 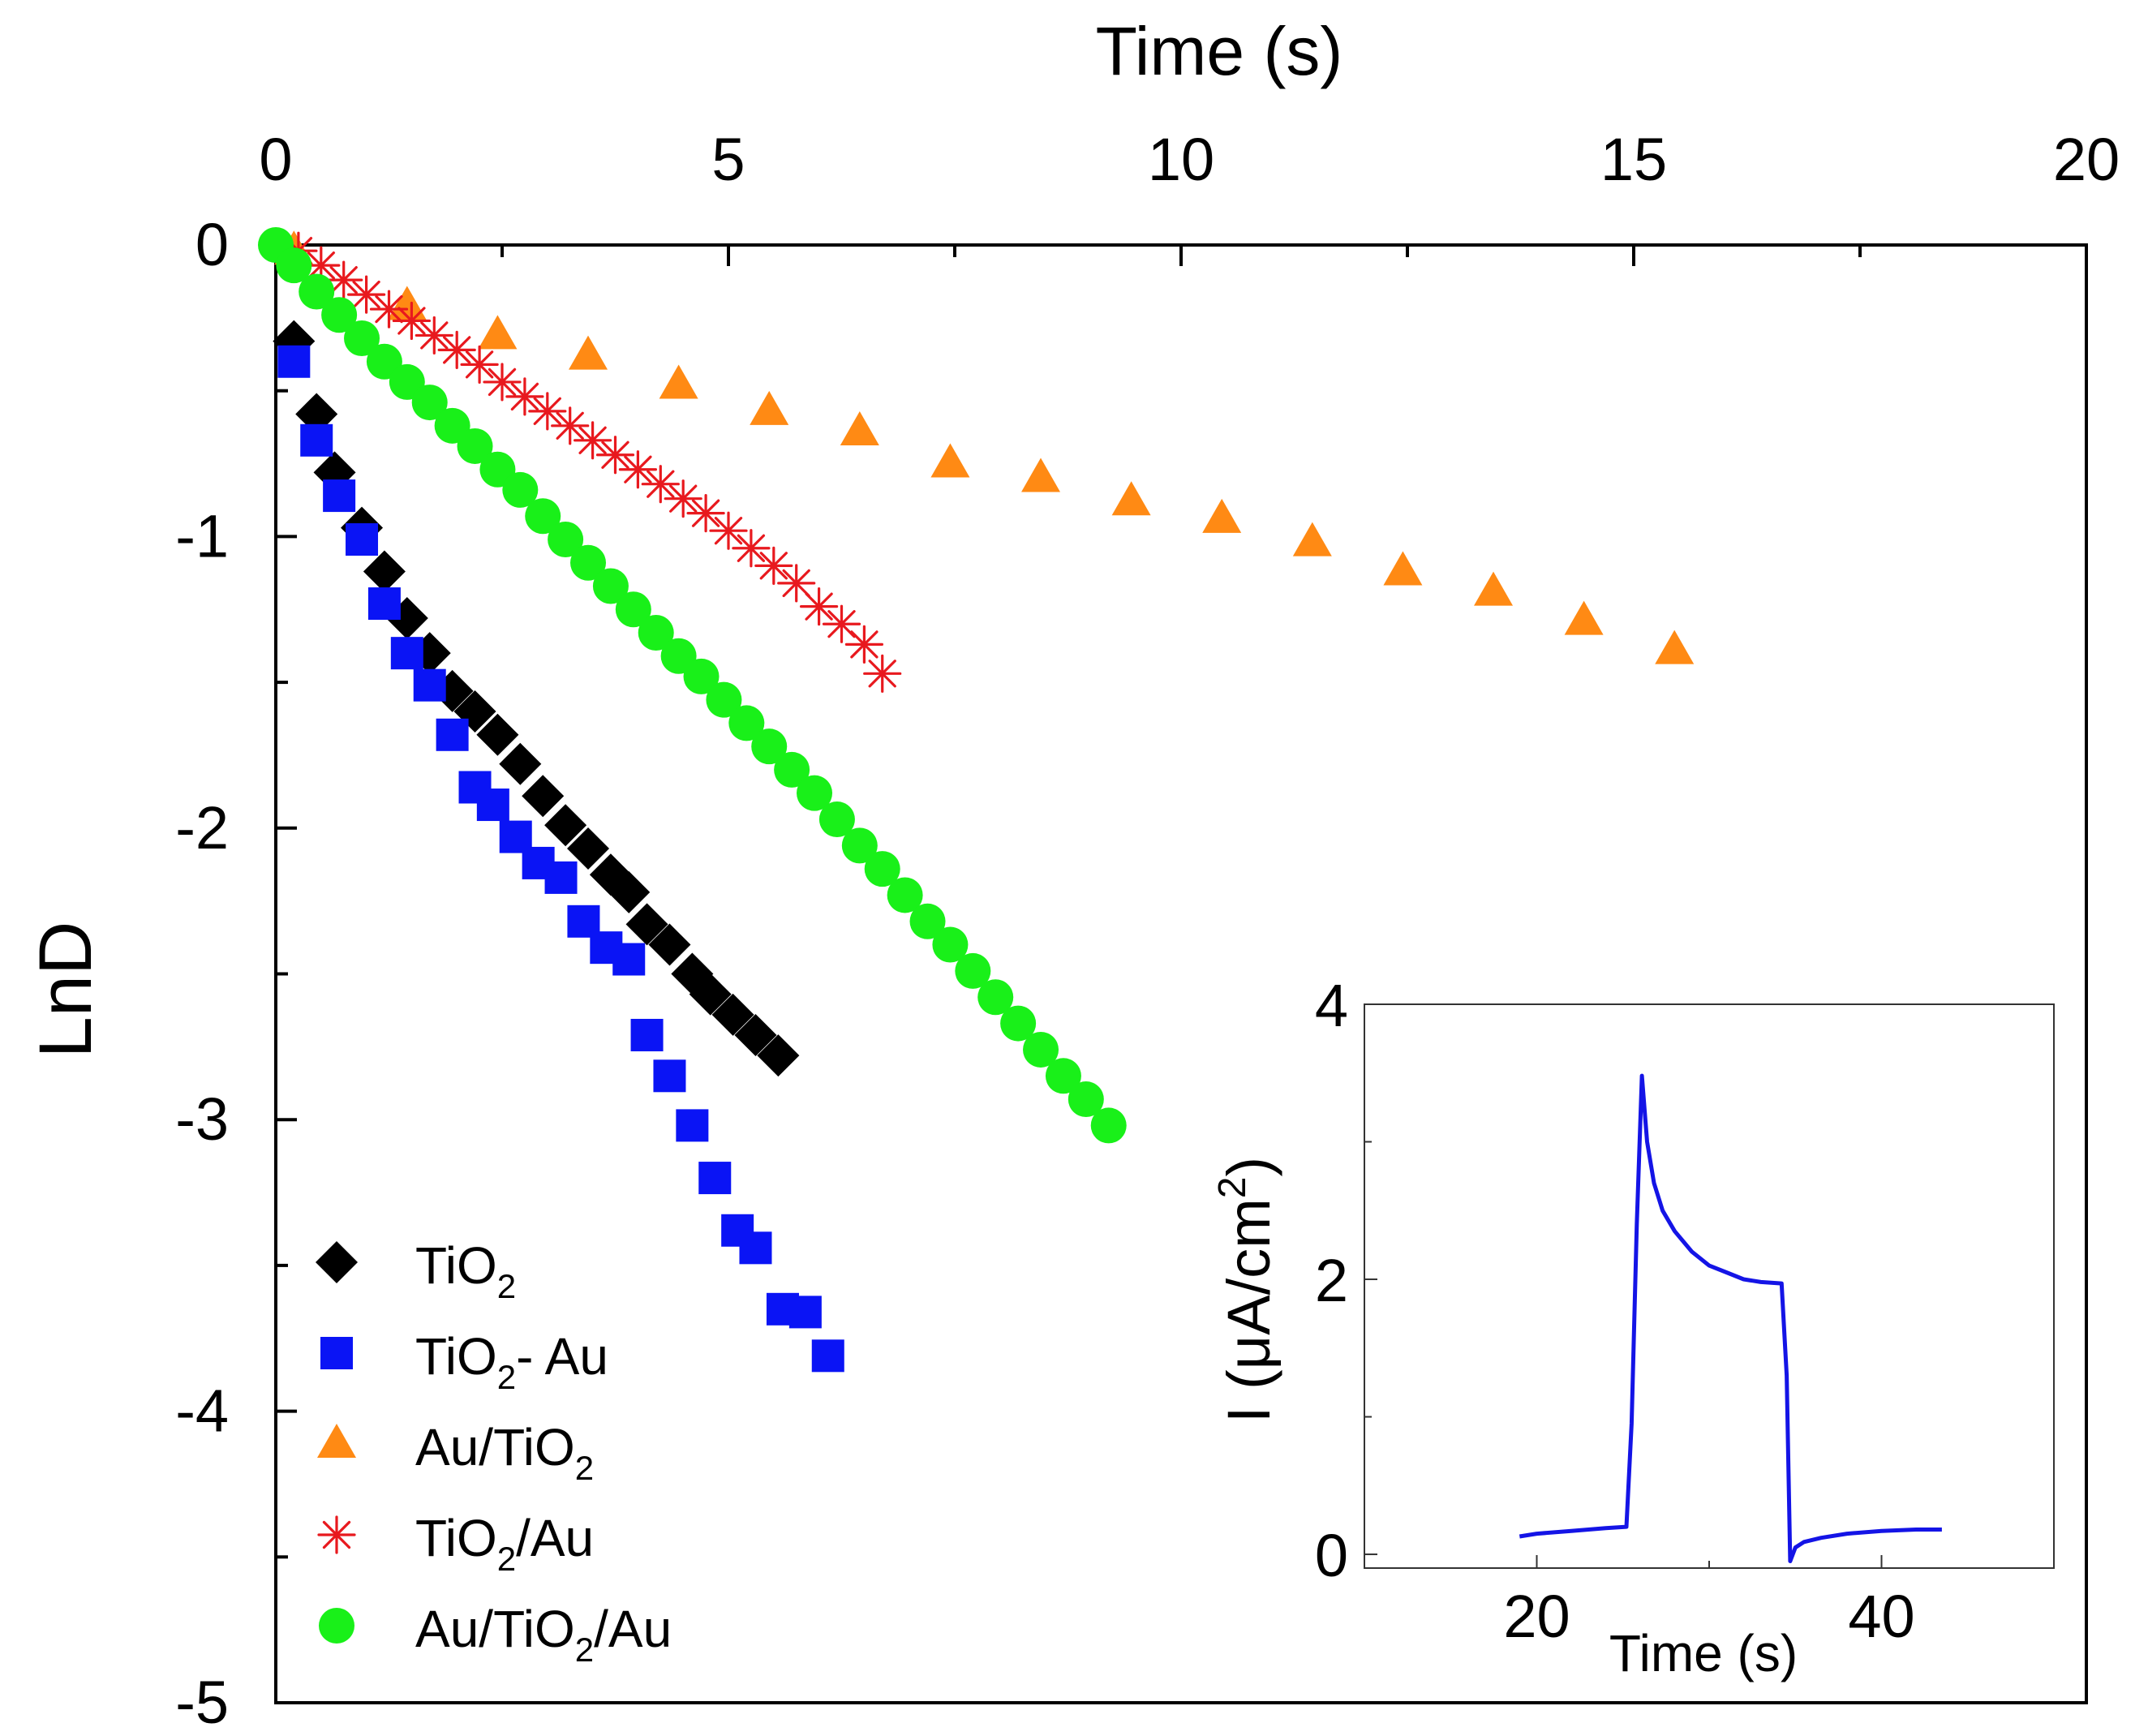 What do you see at coordinates (495, 1629) in the screenshot?
I see `legend-label-main: Au/TiO` at bounding box center [495, 1629].